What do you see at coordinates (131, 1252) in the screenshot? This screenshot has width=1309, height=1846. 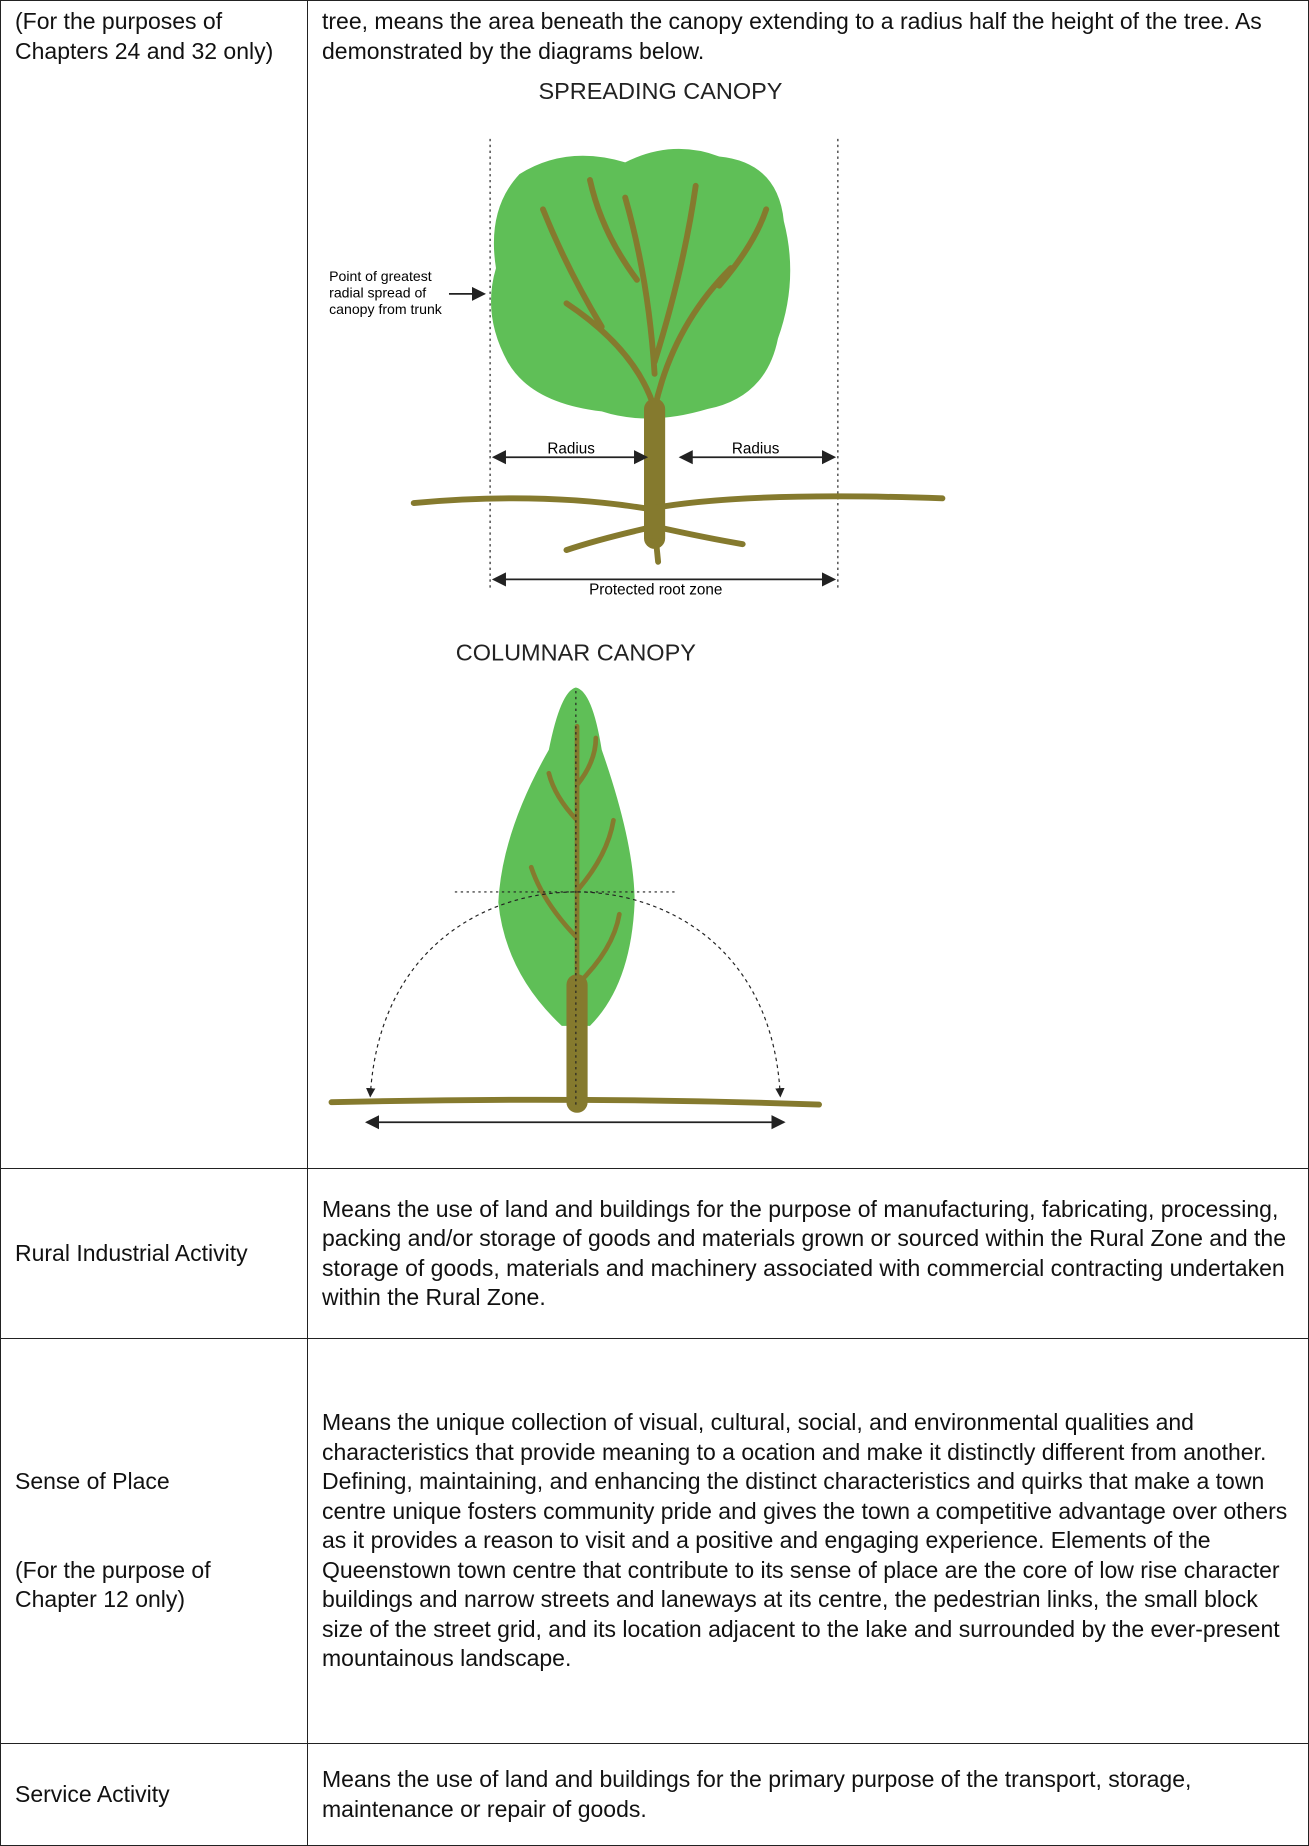 I see `term: Rural Industrial Activity` at bounding box center [131, 1252].